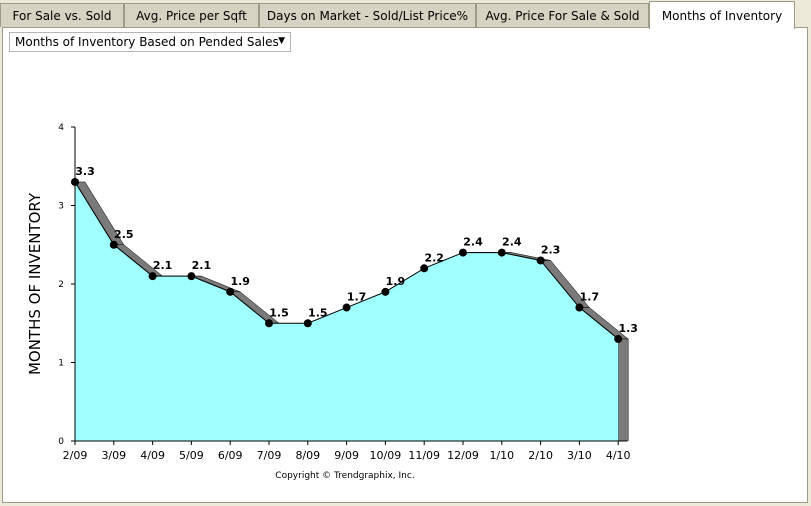 This screenshot has width=811, height=506. What do you see at coordinates (61, 128) in the screenshot?
I see `y-tick-label: 4` at bounding box center [61, 128].